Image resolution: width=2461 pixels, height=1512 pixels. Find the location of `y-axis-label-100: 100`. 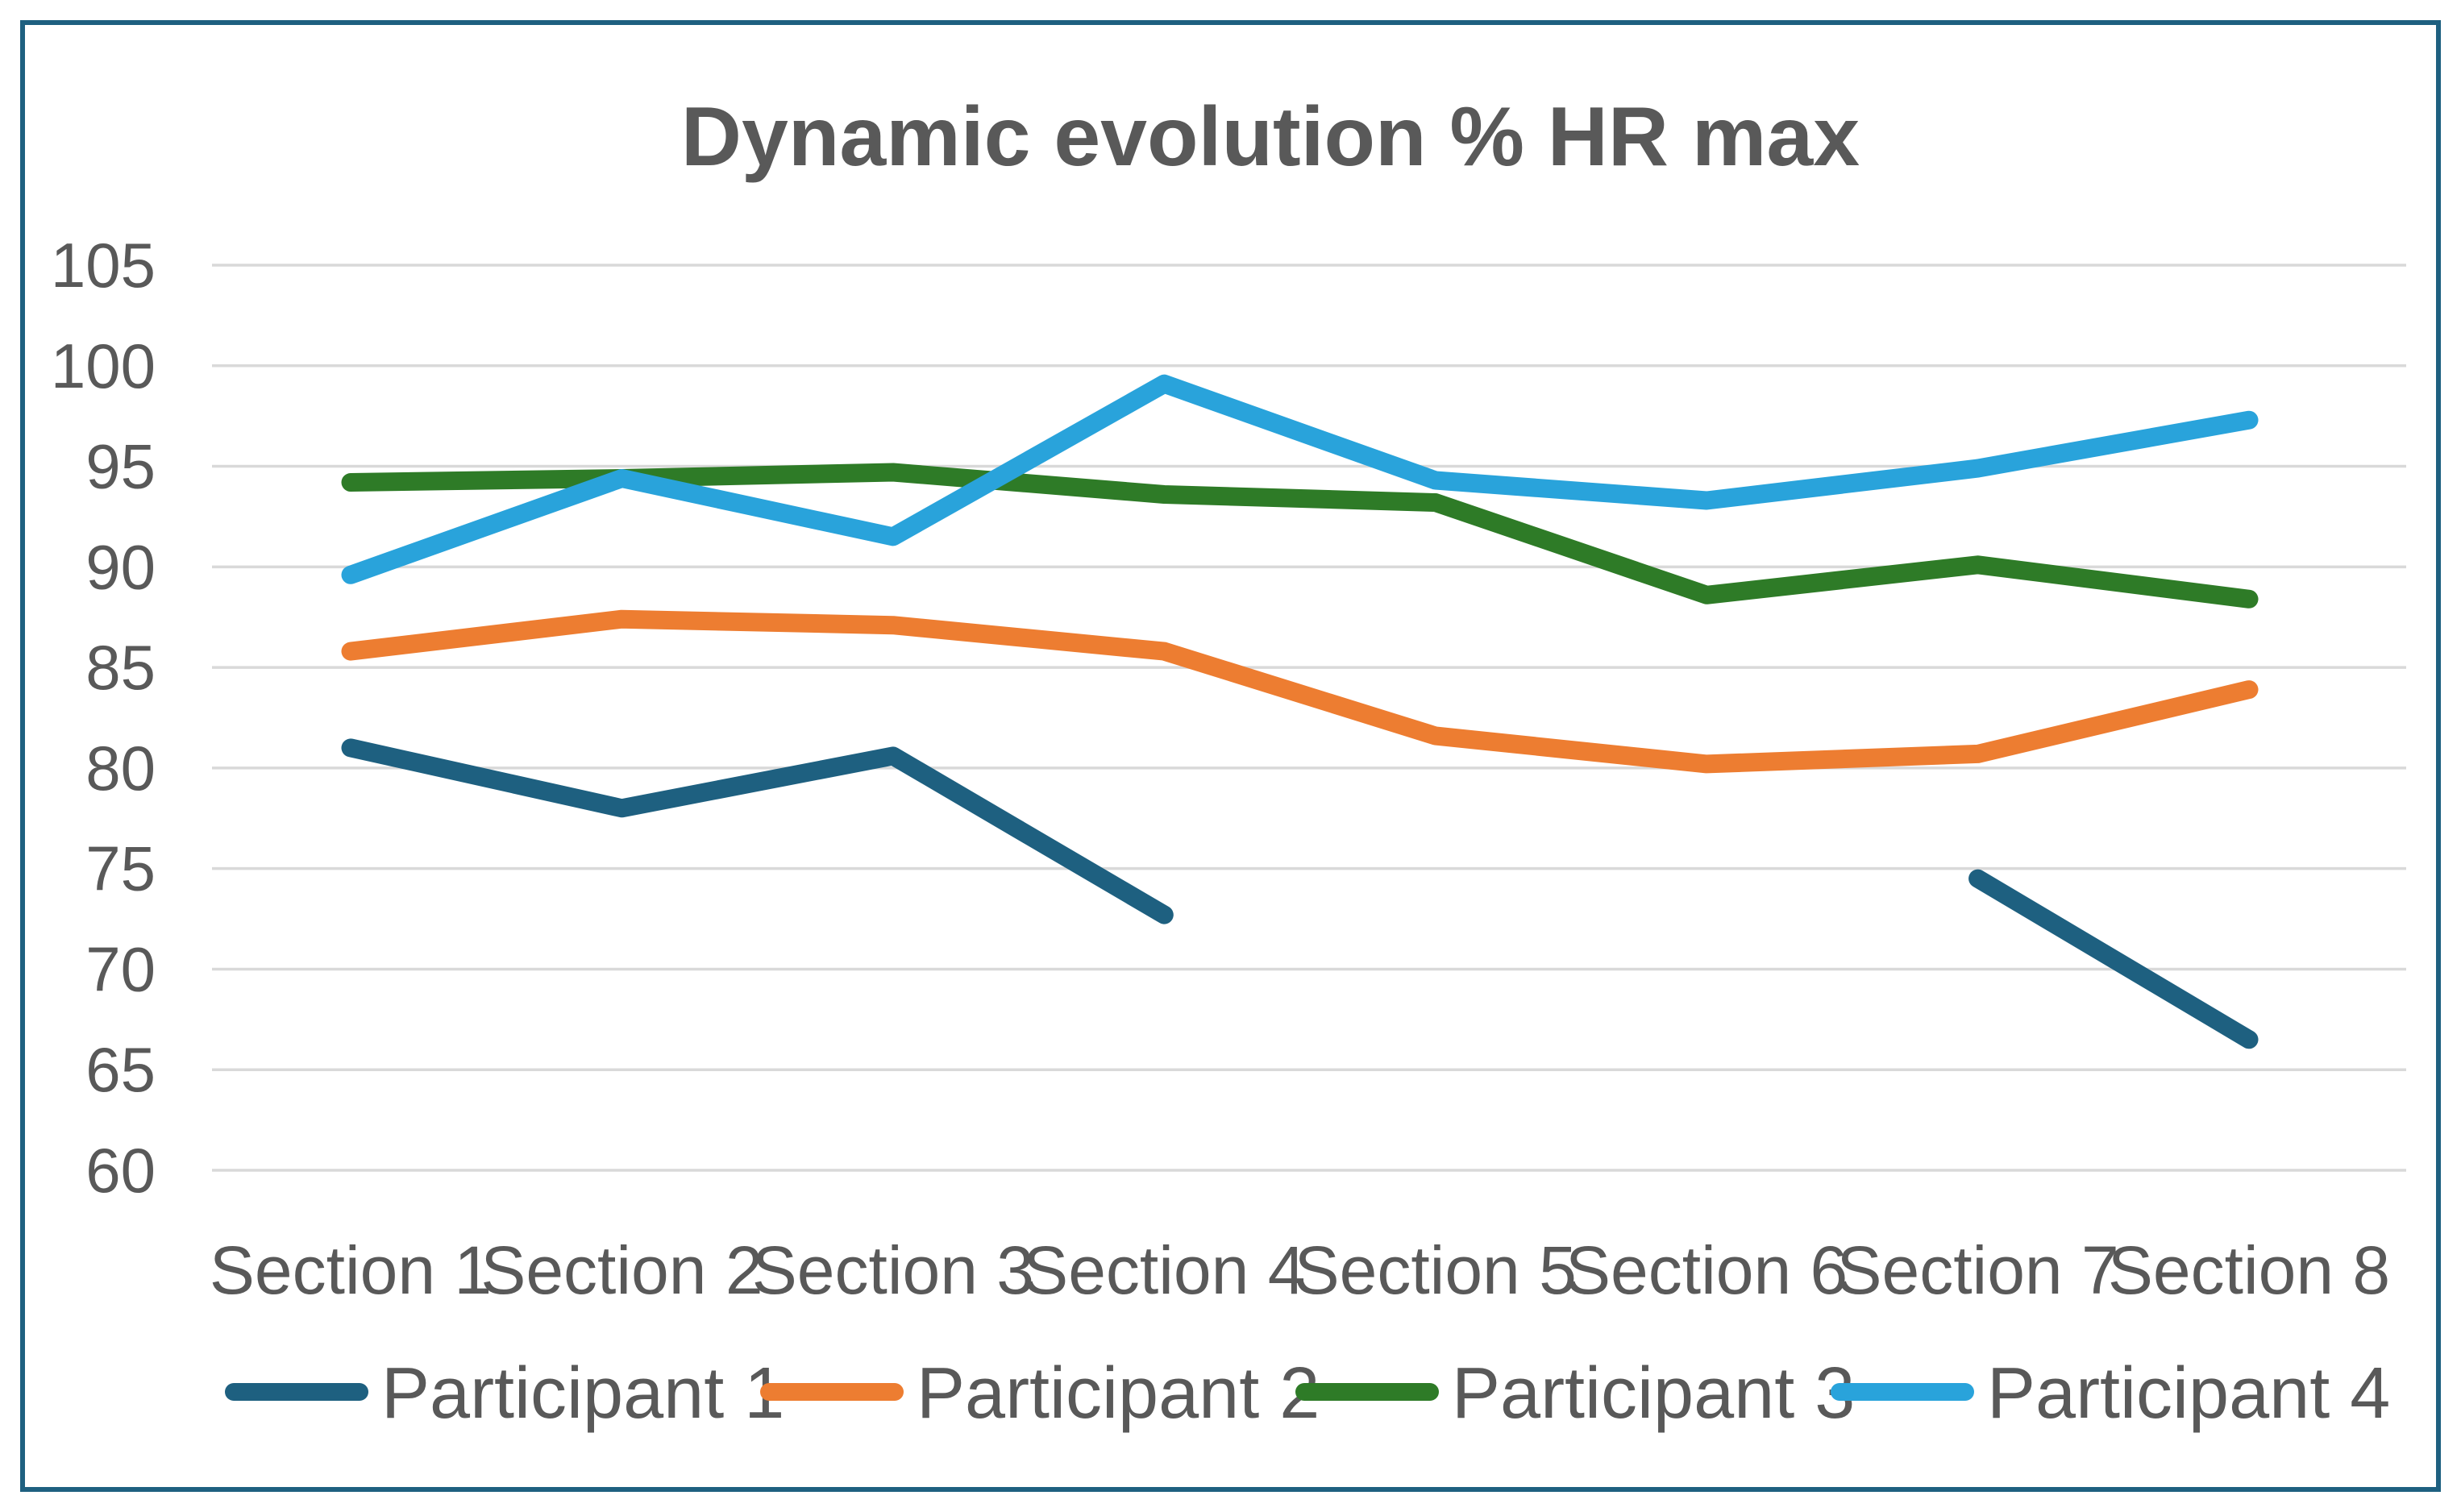

y-axis-label-100: 100 is located at coordinates (103, 365).